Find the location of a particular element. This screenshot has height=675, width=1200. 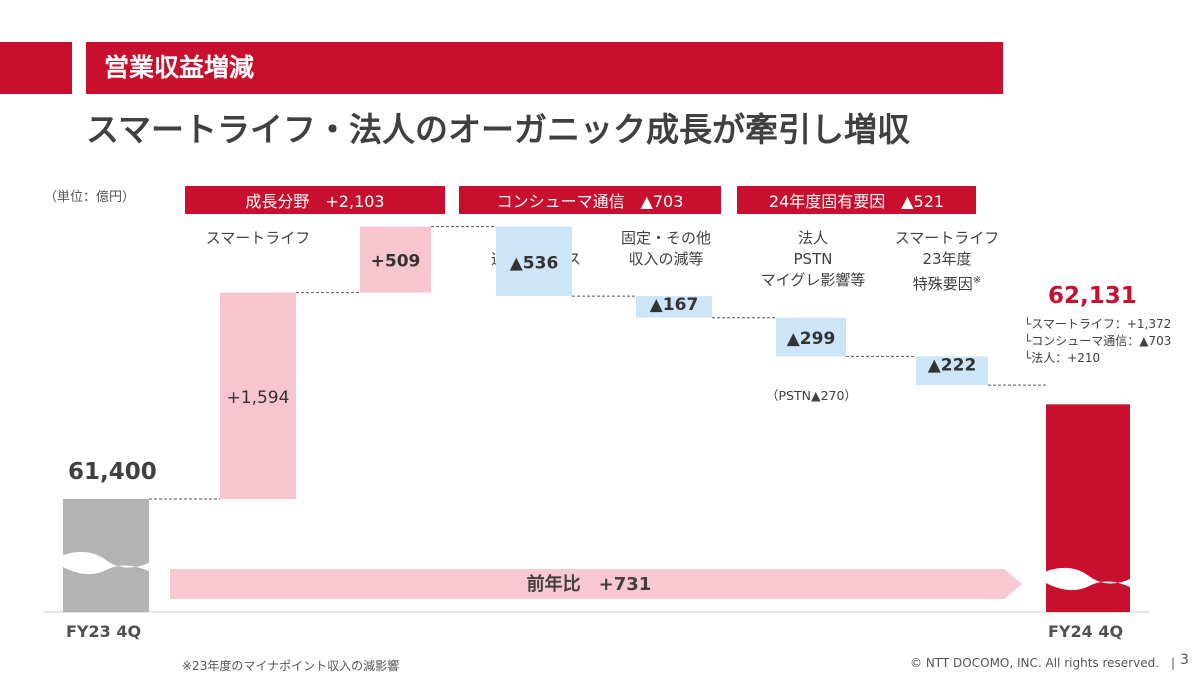

step-value-label: ▲167 is located at coordinates (674, 305).